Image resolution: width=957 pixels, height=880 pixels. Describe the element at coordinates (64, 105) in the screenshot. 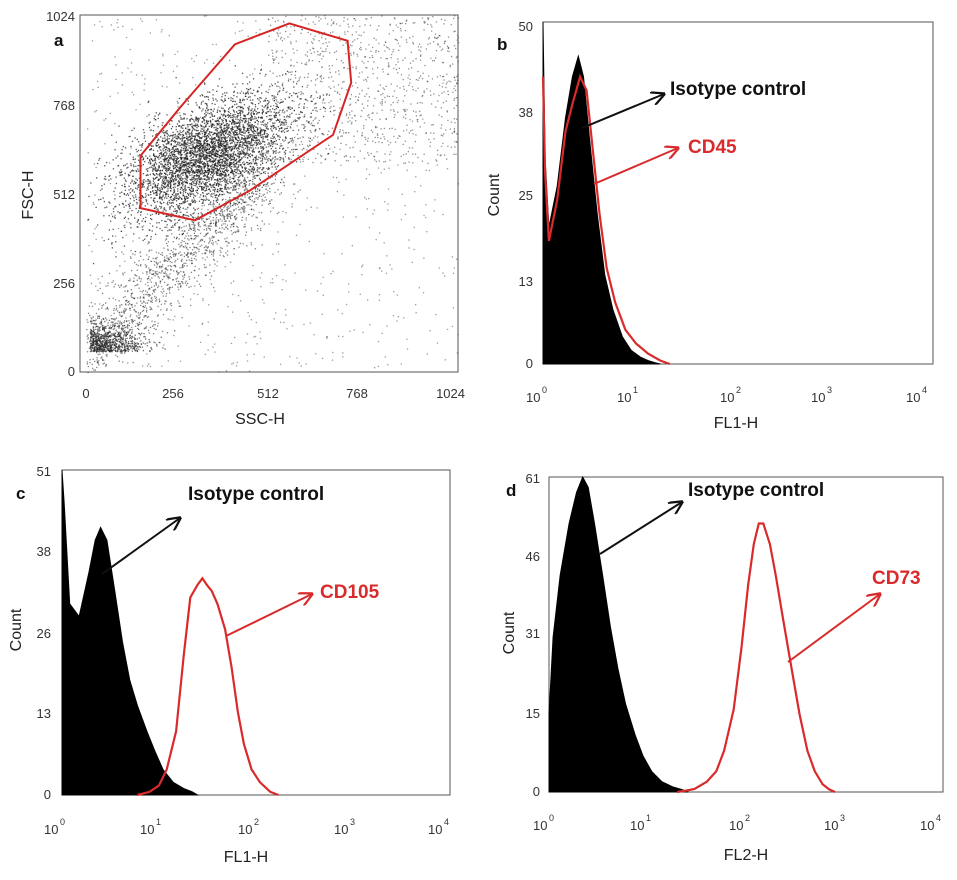

I see `panel-a-ytick-768: 768` at that location.